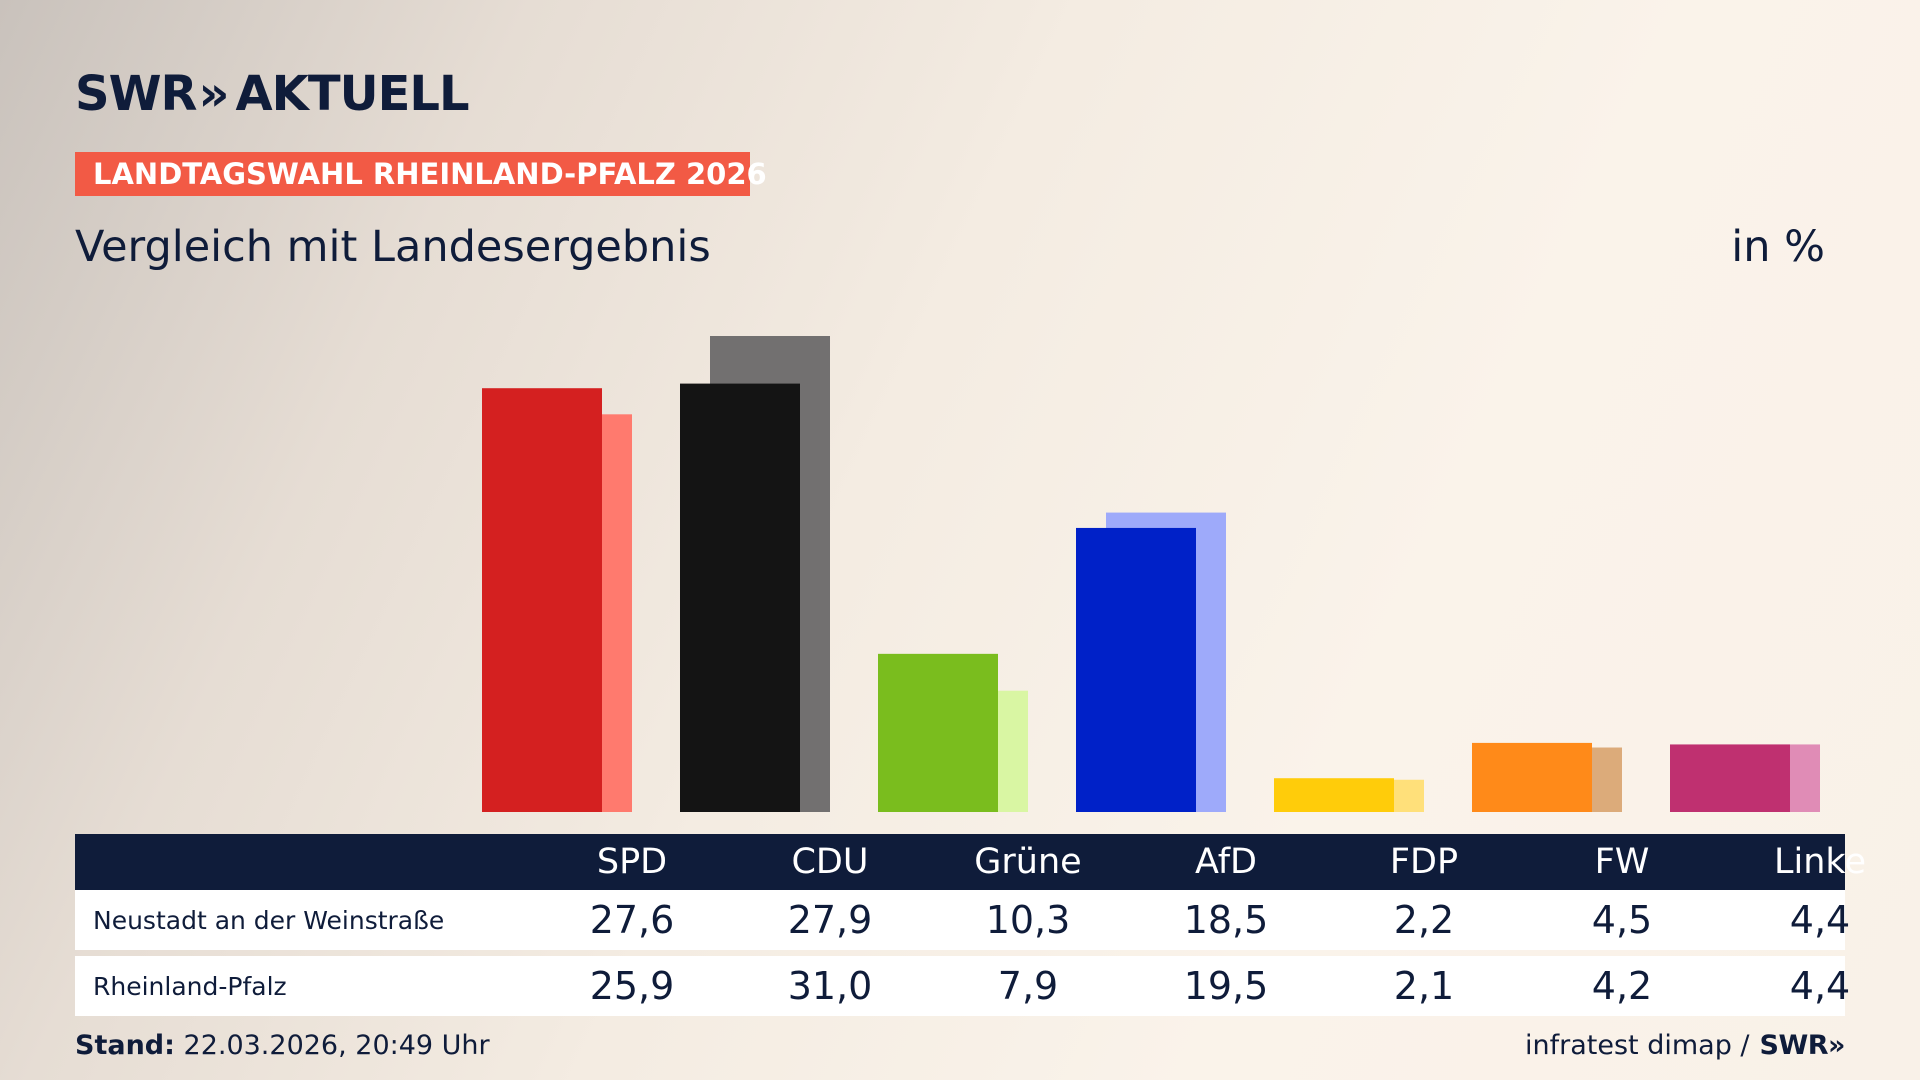  Describe the element at coordinates (1760, 778) in the screenshot. I see `bar-linke-landesergebnis` at that location.